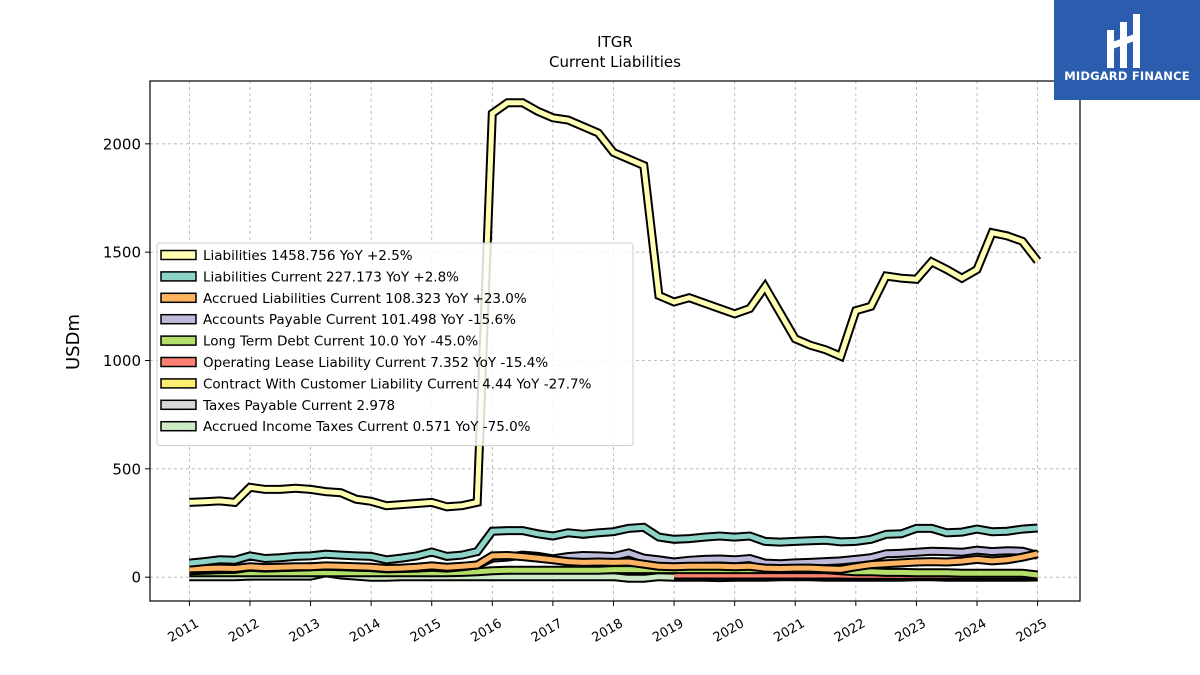 The width and height of the screenshot is (1200, 675). Describe the element at coordinates (244, 631) in the screenshot. I see `x-tick-label: 2012` at that location.